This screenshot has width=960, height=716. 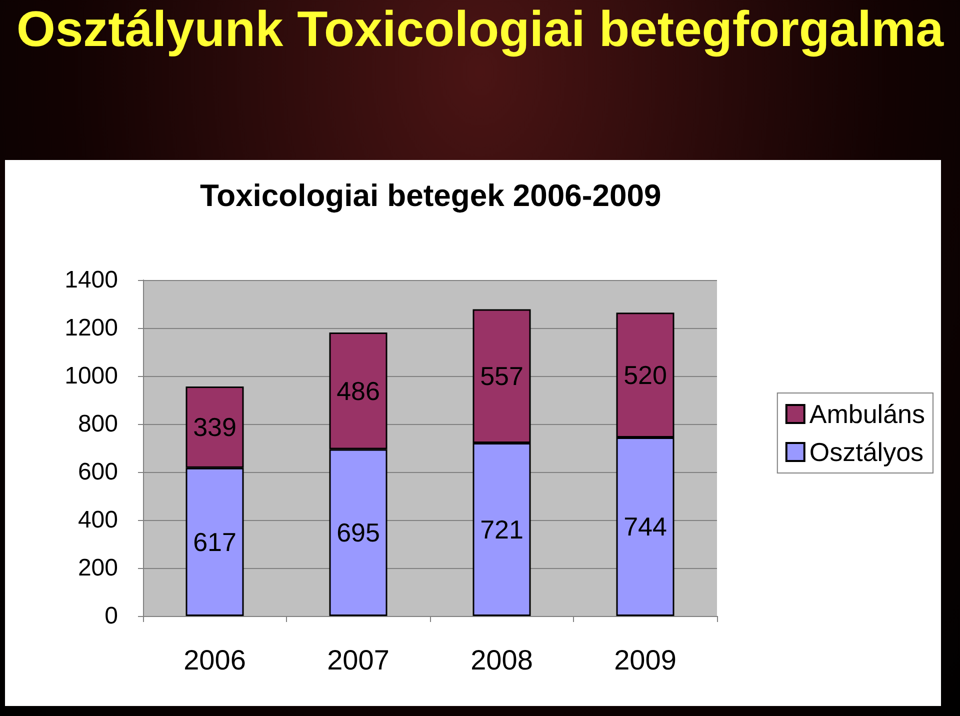 What do you see at coordinates (645, 527) in the screenshot?
I see `data-label: 744` at bounding box center [645, 527].